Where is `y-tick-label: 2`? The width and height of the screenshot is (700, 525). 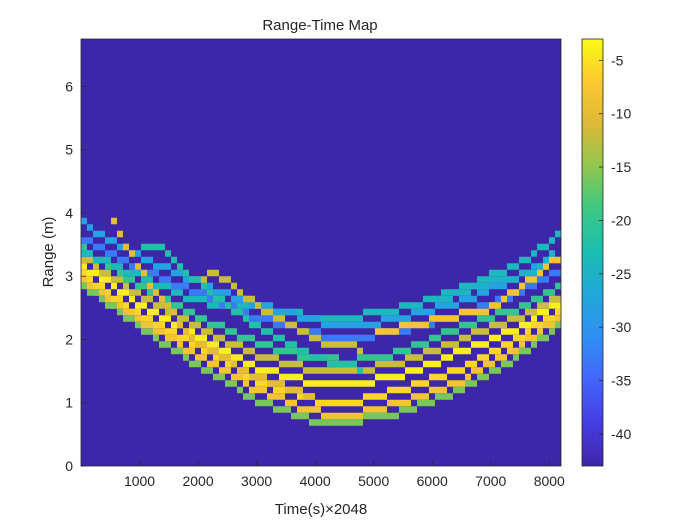 y-tick-label: 2 is located at coordinates (69, 339).